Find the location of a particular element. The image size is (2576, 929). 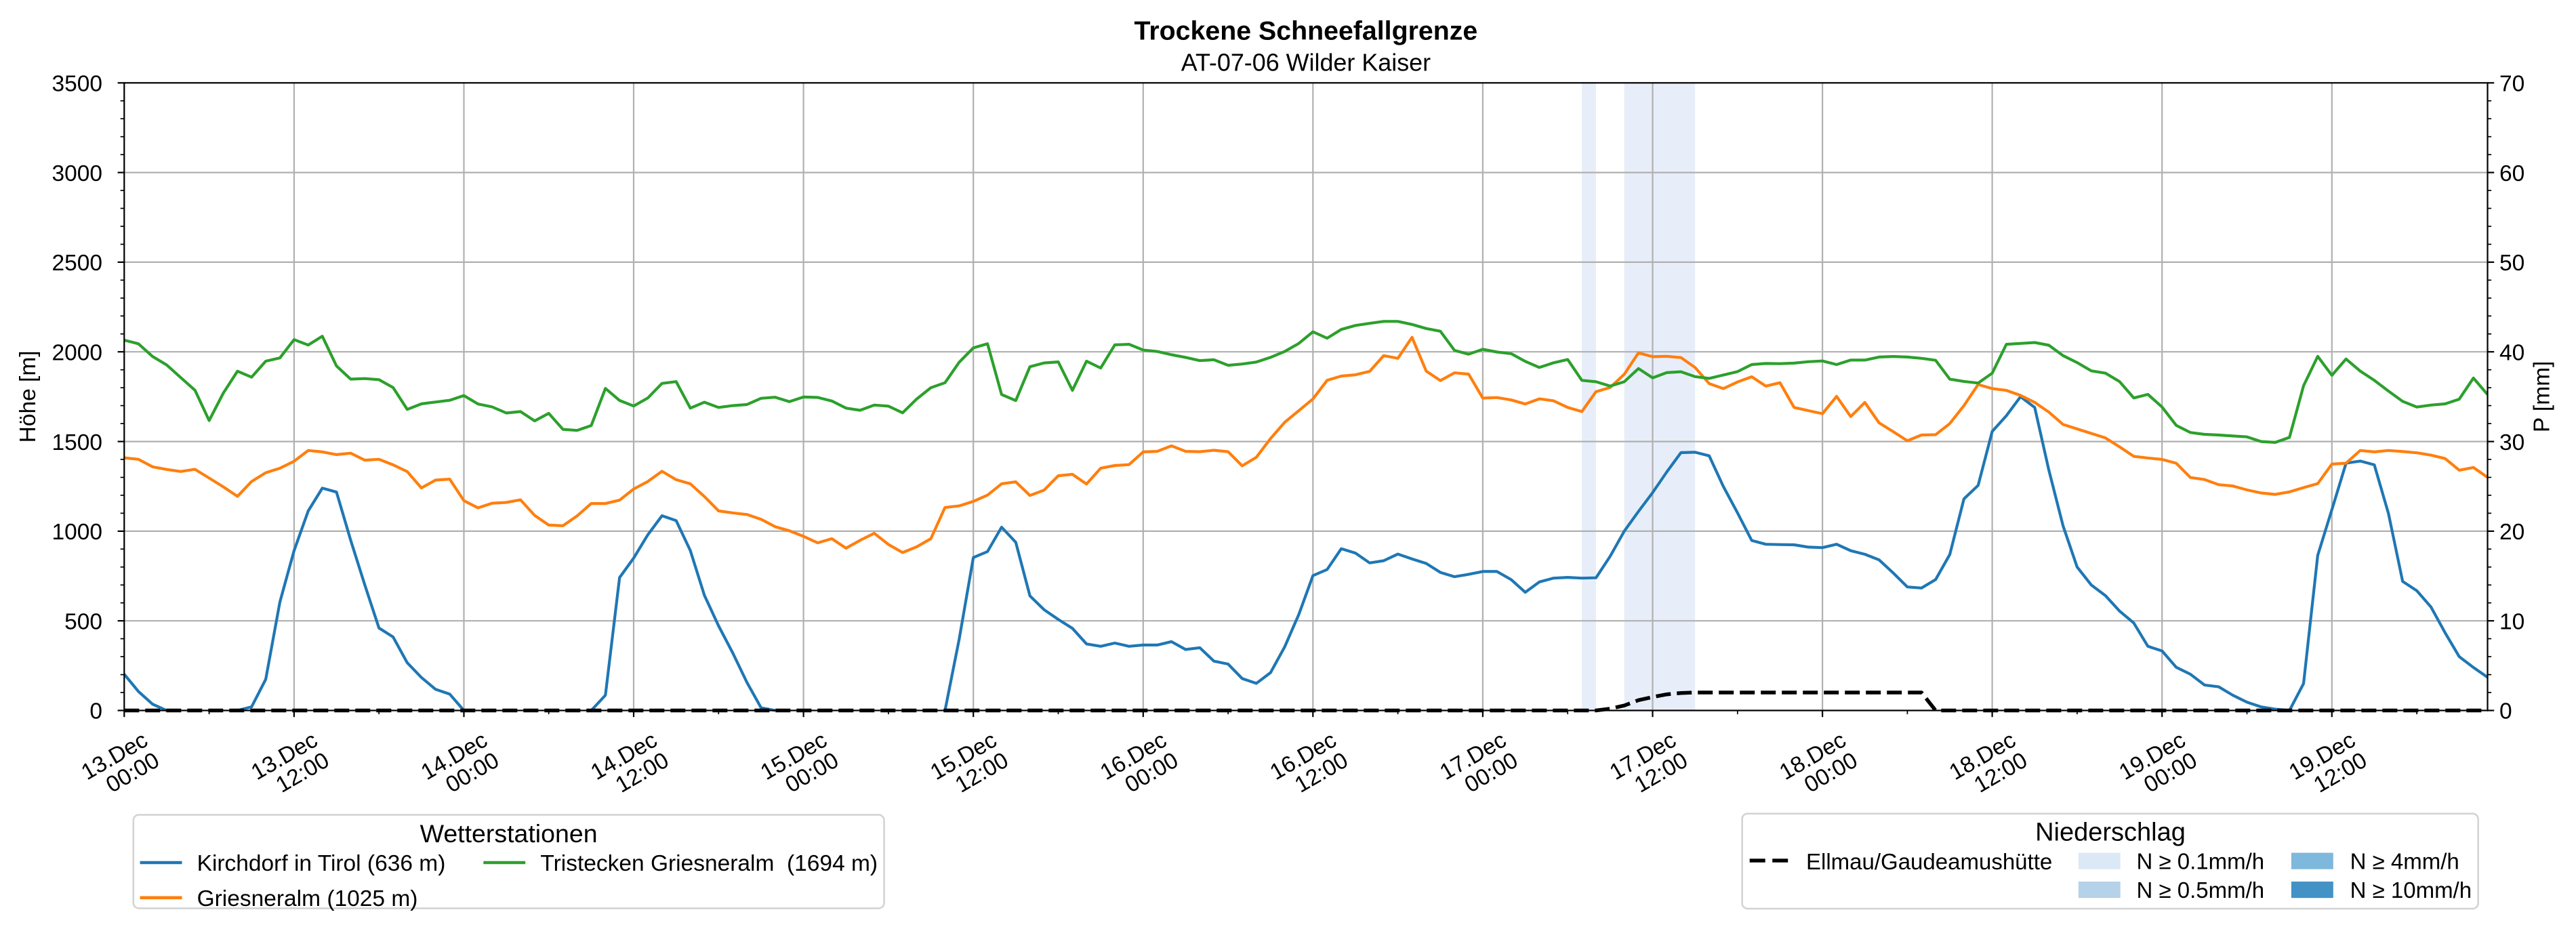

svg-text: Ellmau/Gaudeamushütte is located at coordinates (1929, 862).